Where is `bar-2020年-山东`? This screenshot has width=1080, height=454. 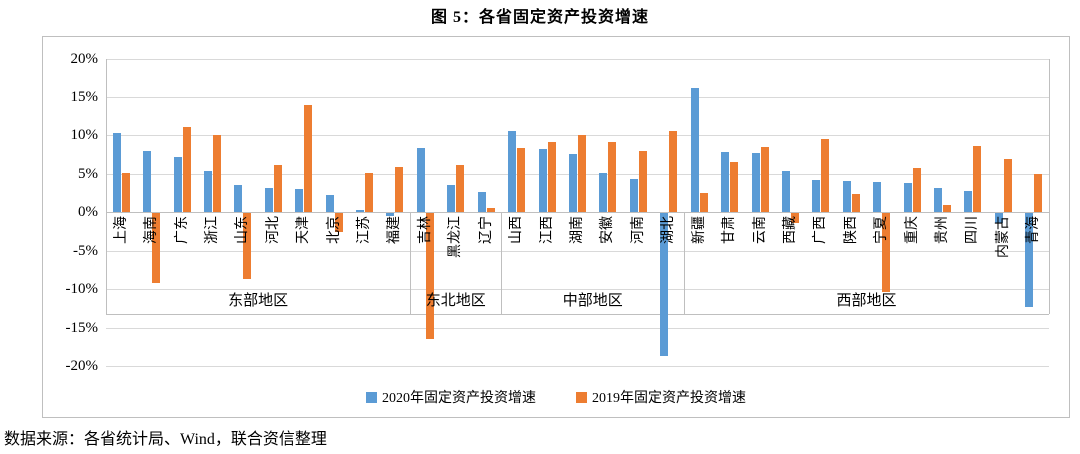
bar-2020年-山东 is located at coordinates (238, 198).